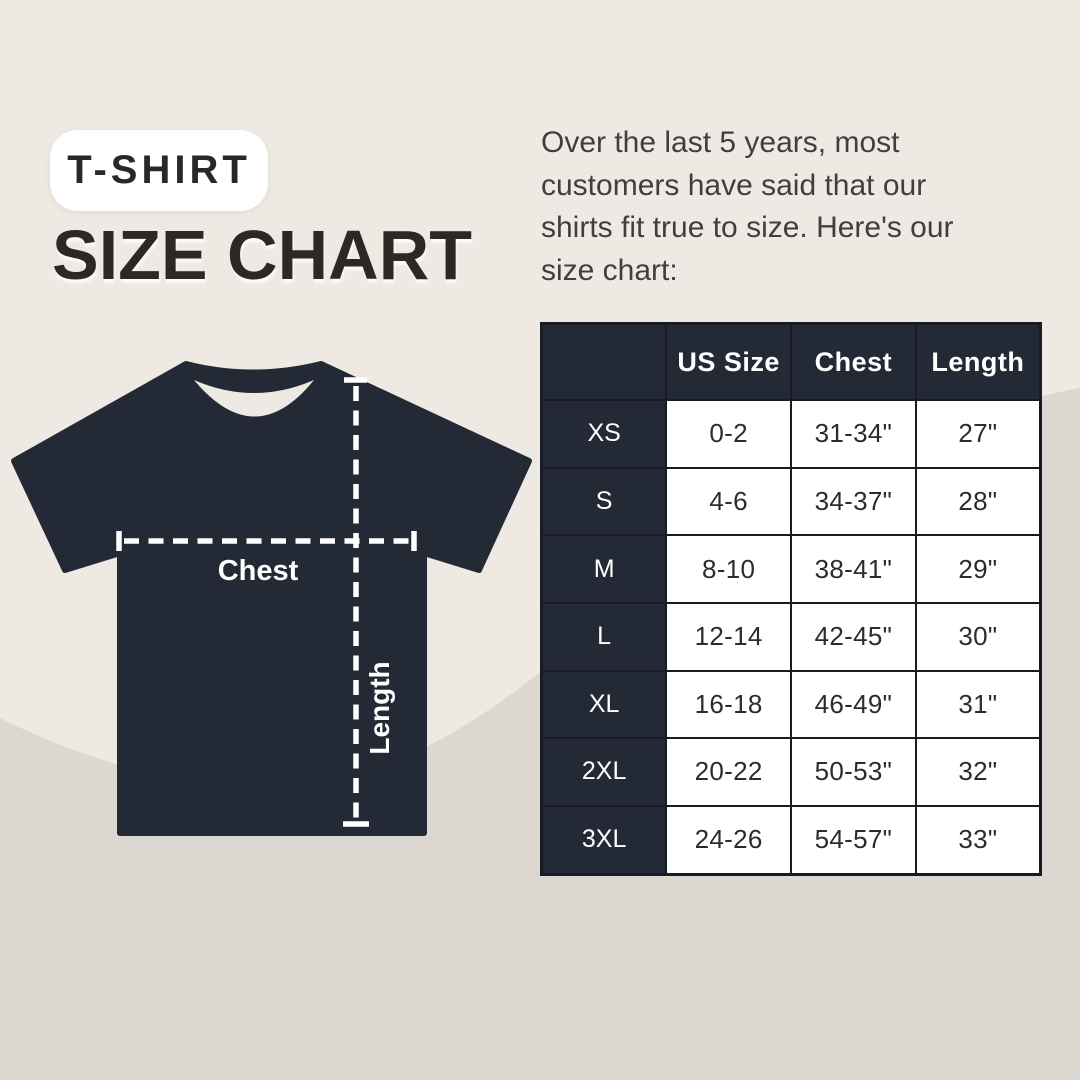 This screenshot has height=1080, width=1080. What do you see at coordinates (604, 434) in the screenshot?
I see `size-cell: XS` at bounding box center [604, 434].